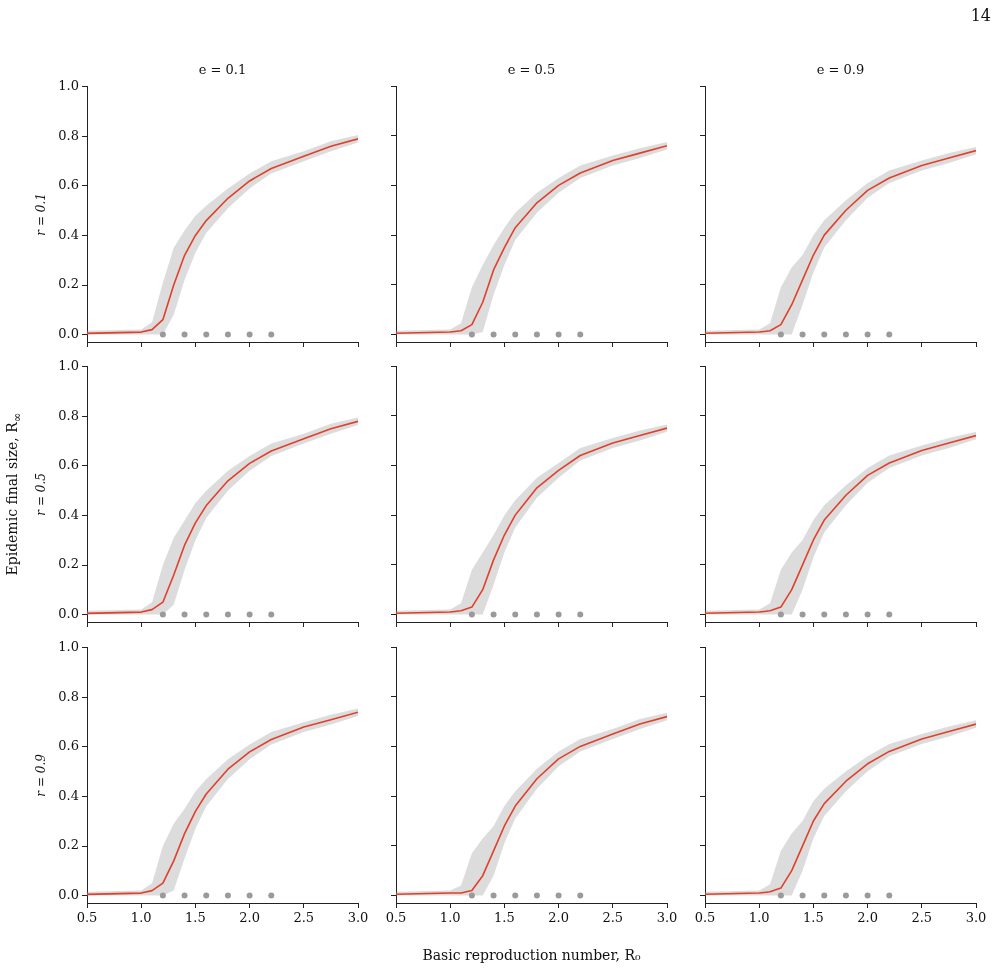  I want to click on chart-title: e = 0.5, so click(531, 69).